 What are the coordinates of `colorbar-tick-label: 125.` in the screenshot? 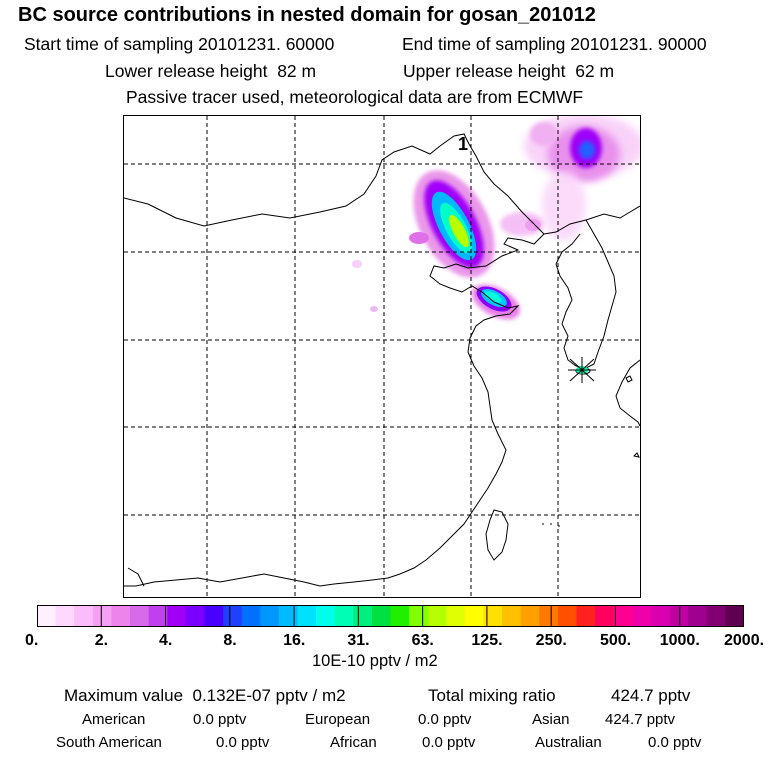 It's located at (487, 640).